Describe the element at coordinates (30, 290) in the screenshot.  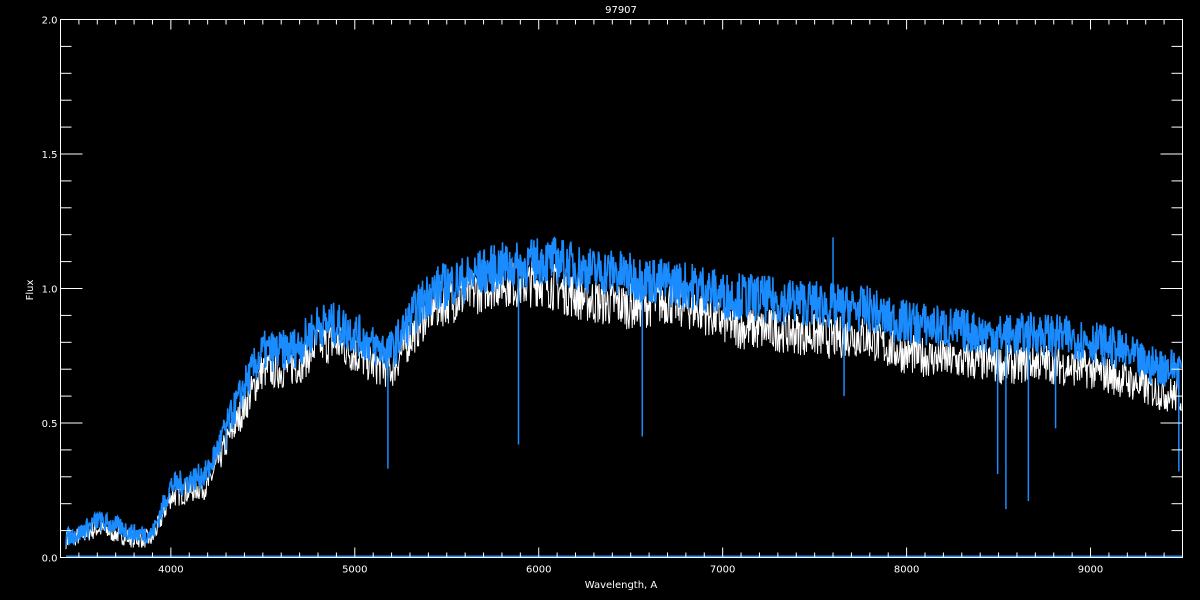
I see `y-axis-label: Flux` at that location.